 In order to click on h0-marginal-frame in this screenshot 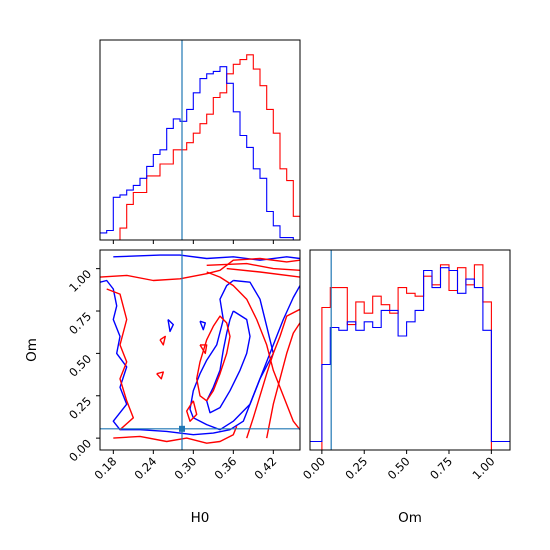, I will do `click(200, 140)`.